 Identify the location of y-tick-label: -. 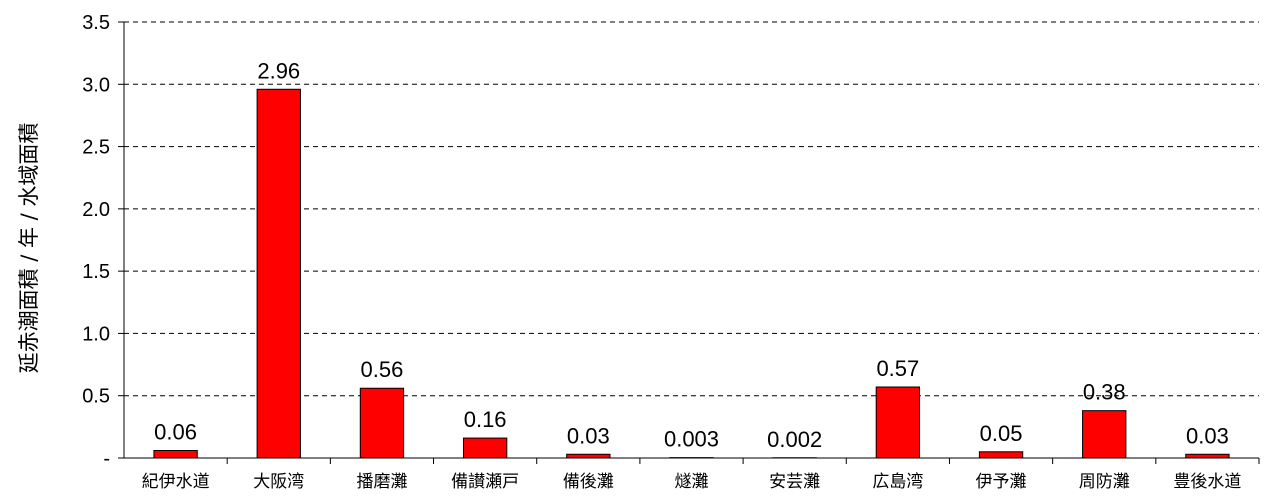
(106, 459).